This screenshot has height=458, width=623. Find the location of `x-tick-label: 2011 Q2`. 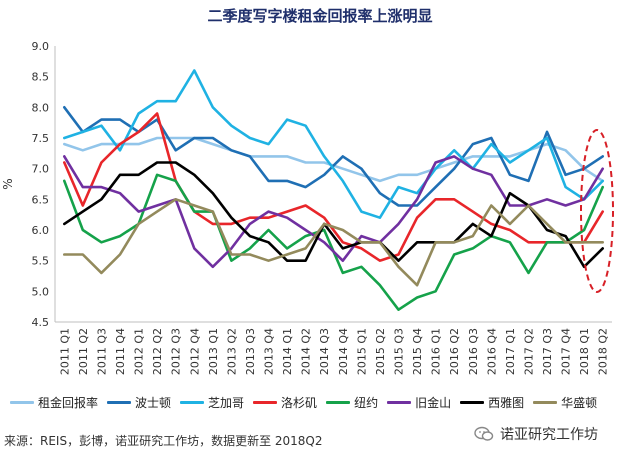

x-tick-label: 2011 Q2 is located at coordinates (83, 351).